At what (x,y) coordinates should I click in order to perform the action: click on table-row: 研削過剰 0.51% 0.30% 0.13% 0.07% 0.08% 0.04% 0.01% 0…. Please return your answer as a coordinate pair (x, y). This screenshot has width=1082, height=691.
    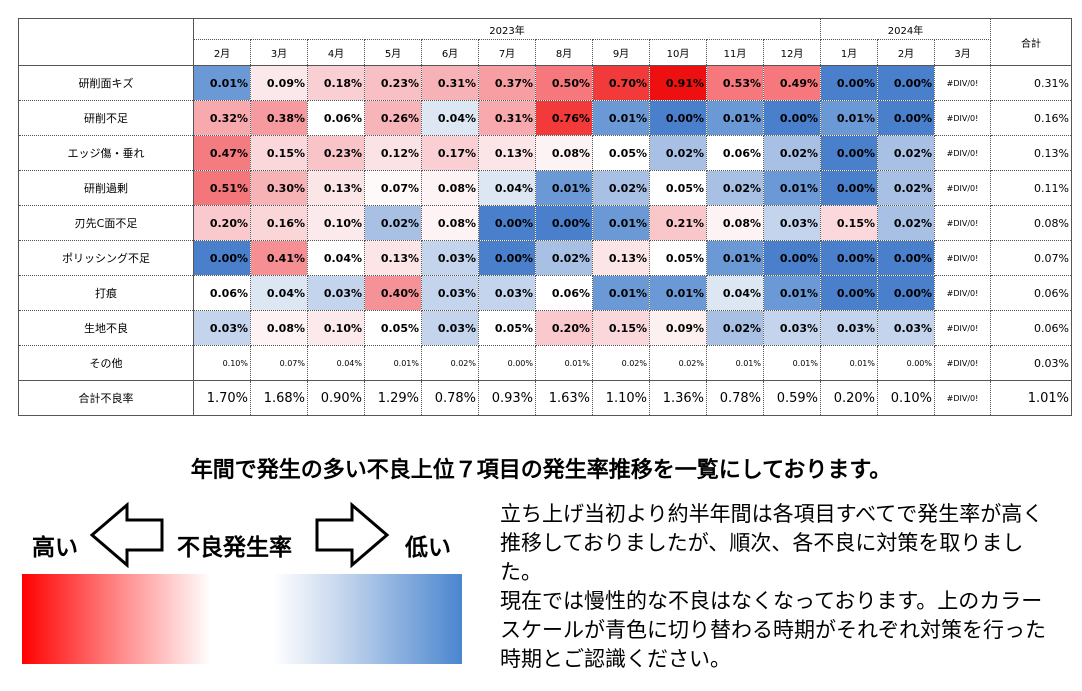
    Looking at the image, I should click on (545, 188).